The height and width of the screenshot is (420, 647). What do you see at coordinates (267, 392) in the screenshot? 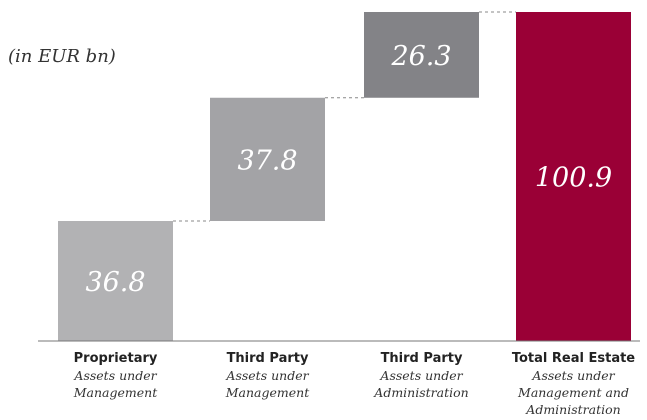
I see `category-subtitle-2-2: Management` at bounding box center [267, 392].